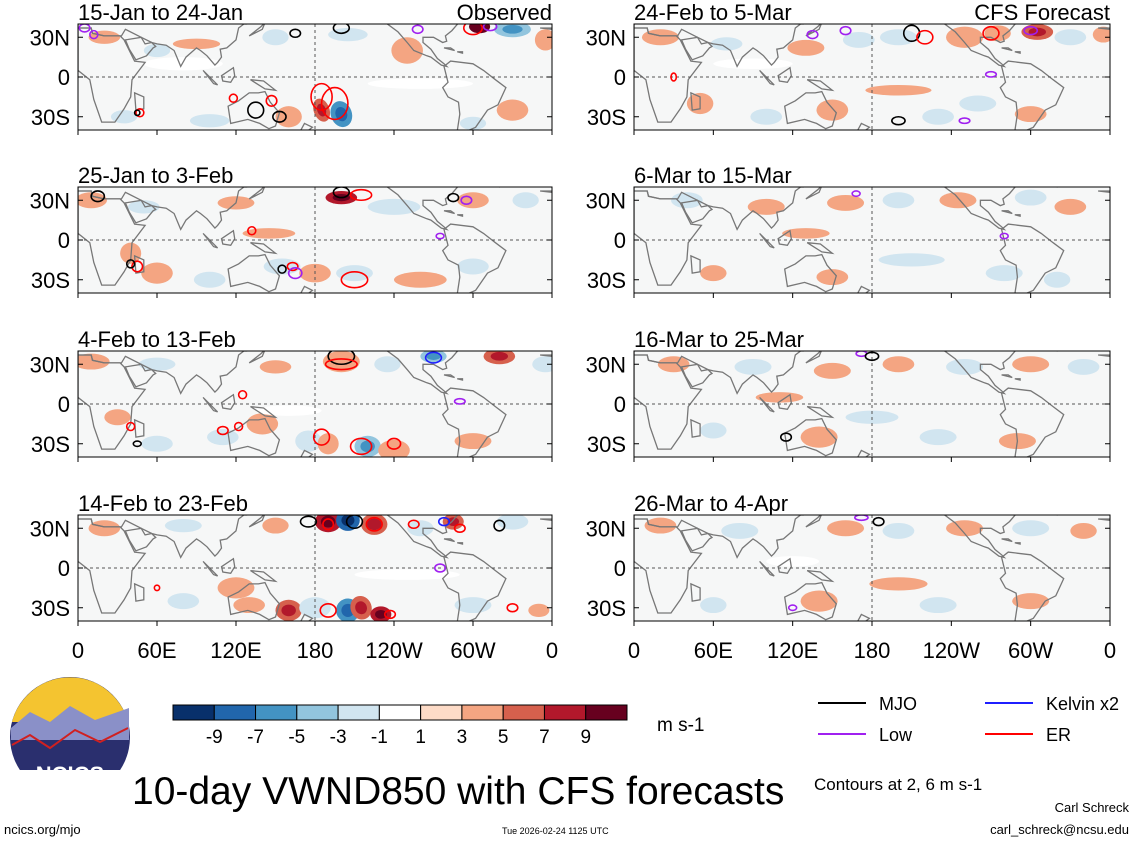  Describe the element at coordinates (472, 650) in the screenshot. I see `x-tick-label: 60W` at that location.